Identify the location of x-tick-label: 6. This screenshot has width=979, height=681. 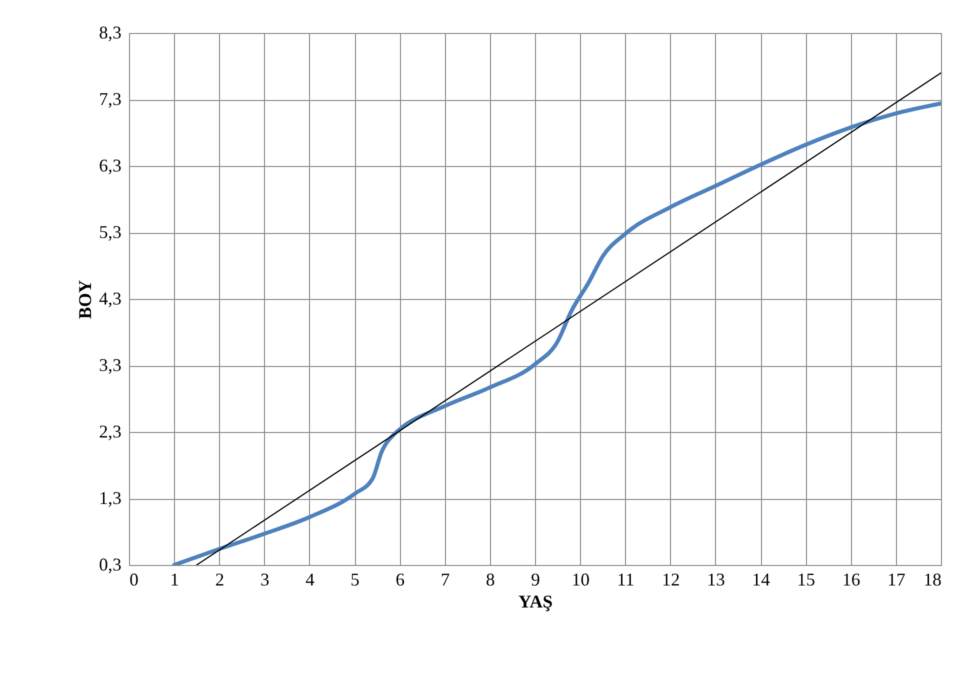
(400, 580).